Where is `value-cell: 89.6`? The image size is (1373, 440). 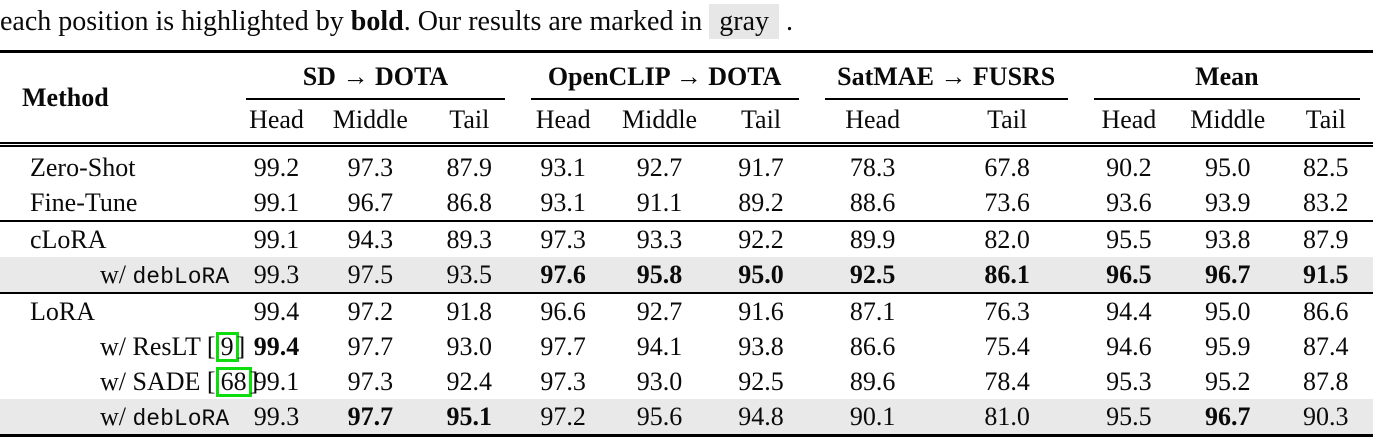
value-cell: 89.6 is located at coordinates (872, 381).